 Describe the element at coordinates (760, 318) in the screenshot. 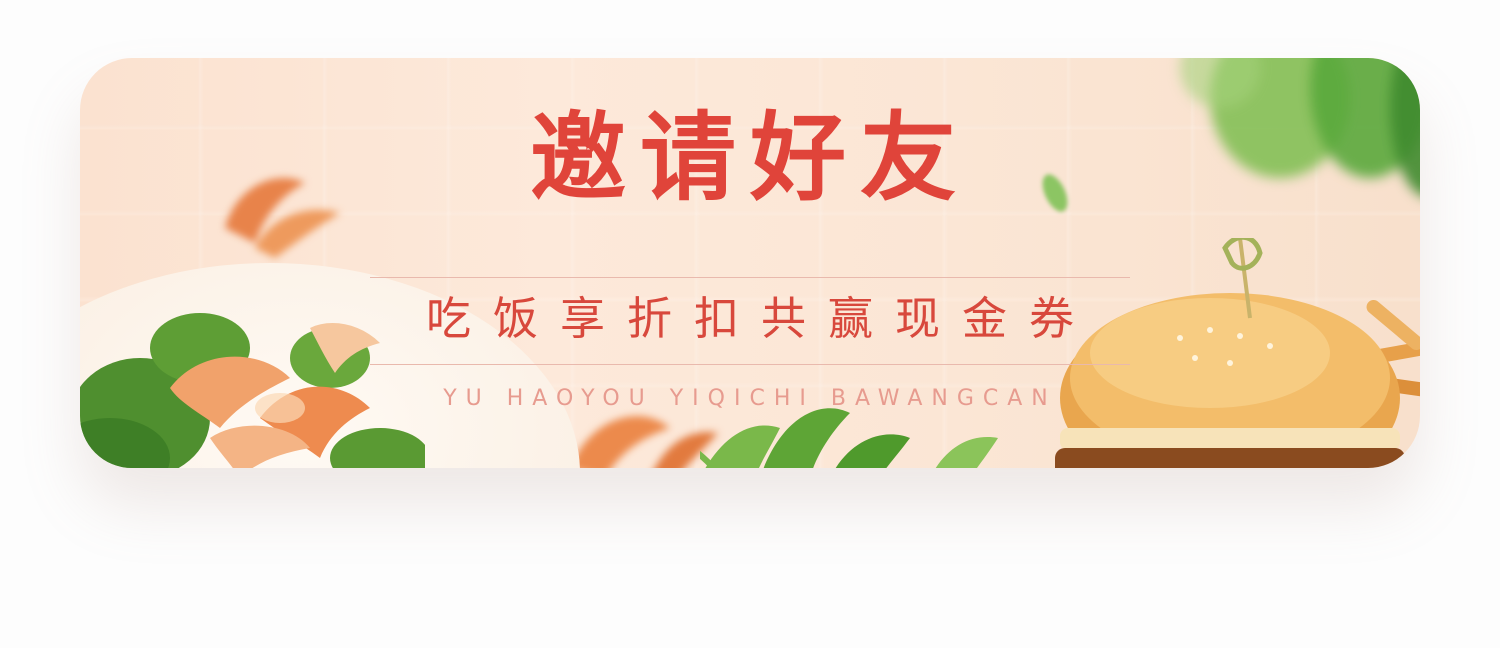

I see `banner-subtitle: 吃饭享折扣共赢现金券` at that location.